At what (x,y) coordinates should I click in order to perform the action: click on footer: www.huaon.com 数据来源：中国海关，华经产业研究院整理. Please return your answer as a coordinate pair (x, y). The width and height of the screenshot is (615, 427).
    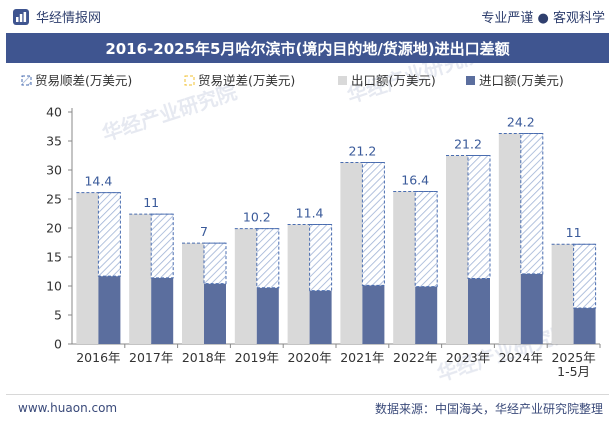
    Looking at the image, I should click on (307, 408).